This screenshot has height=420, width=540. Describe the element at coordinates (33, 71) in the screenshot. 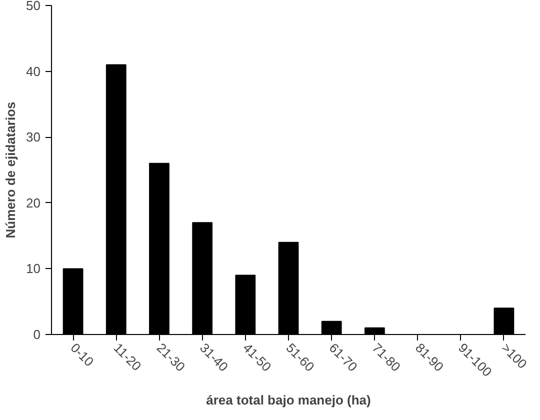

I see `y-tick-label: 40` at that location.